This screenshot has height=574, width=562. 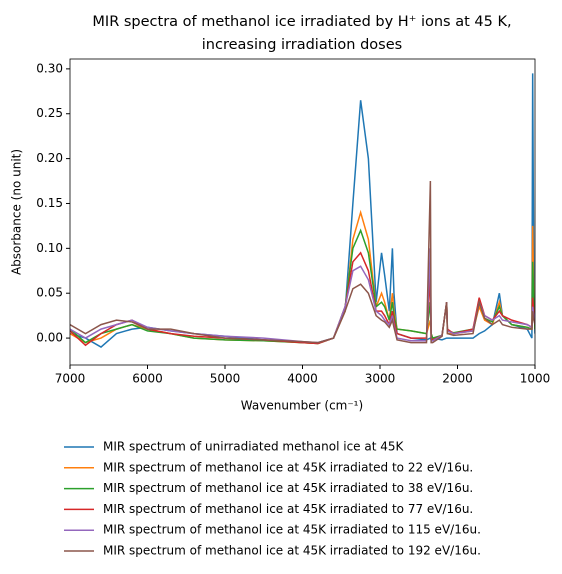 I want to click on x-tick-label: 3000, so click(x=380, y=379).